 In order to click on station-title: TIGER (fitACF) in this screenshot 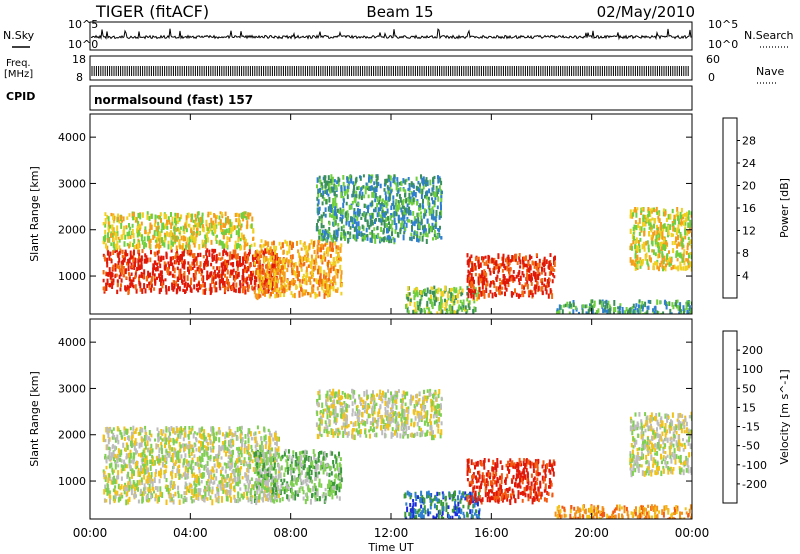, I will do `click(152, 11)`.